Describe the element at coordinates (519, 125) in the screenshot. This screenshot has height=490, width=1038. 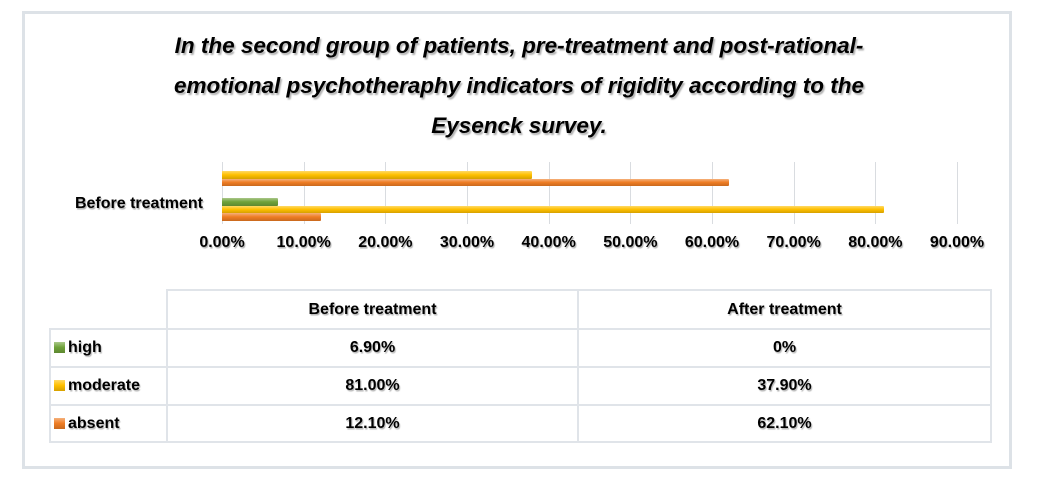
I see `chart-title-line-3: Eysenck survey.` at that location.